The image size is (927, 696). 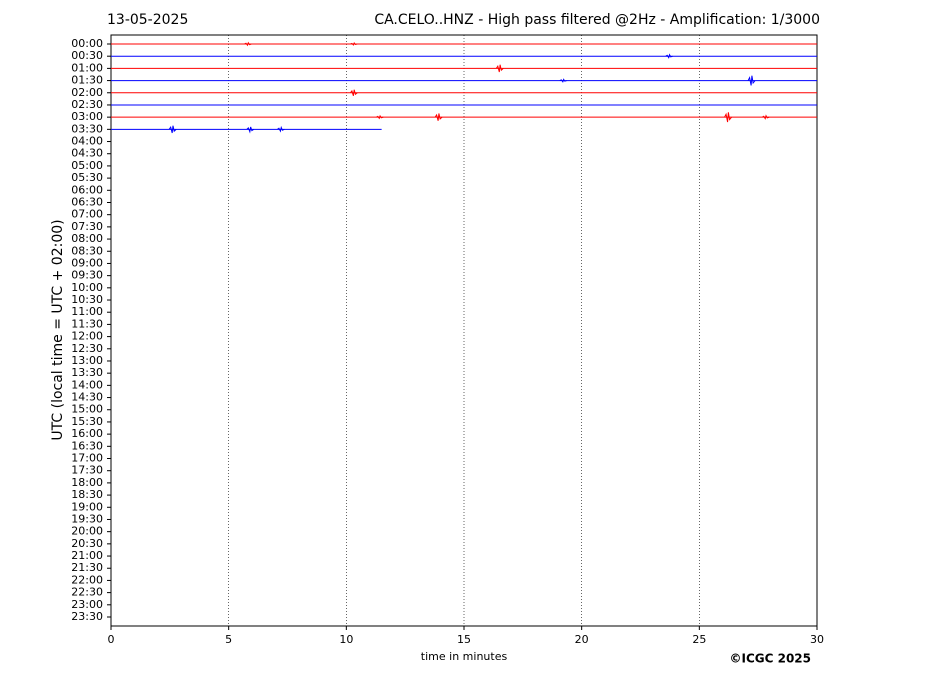 I want to click on y-tick-label: 13:30, so click(x=87, y=372).